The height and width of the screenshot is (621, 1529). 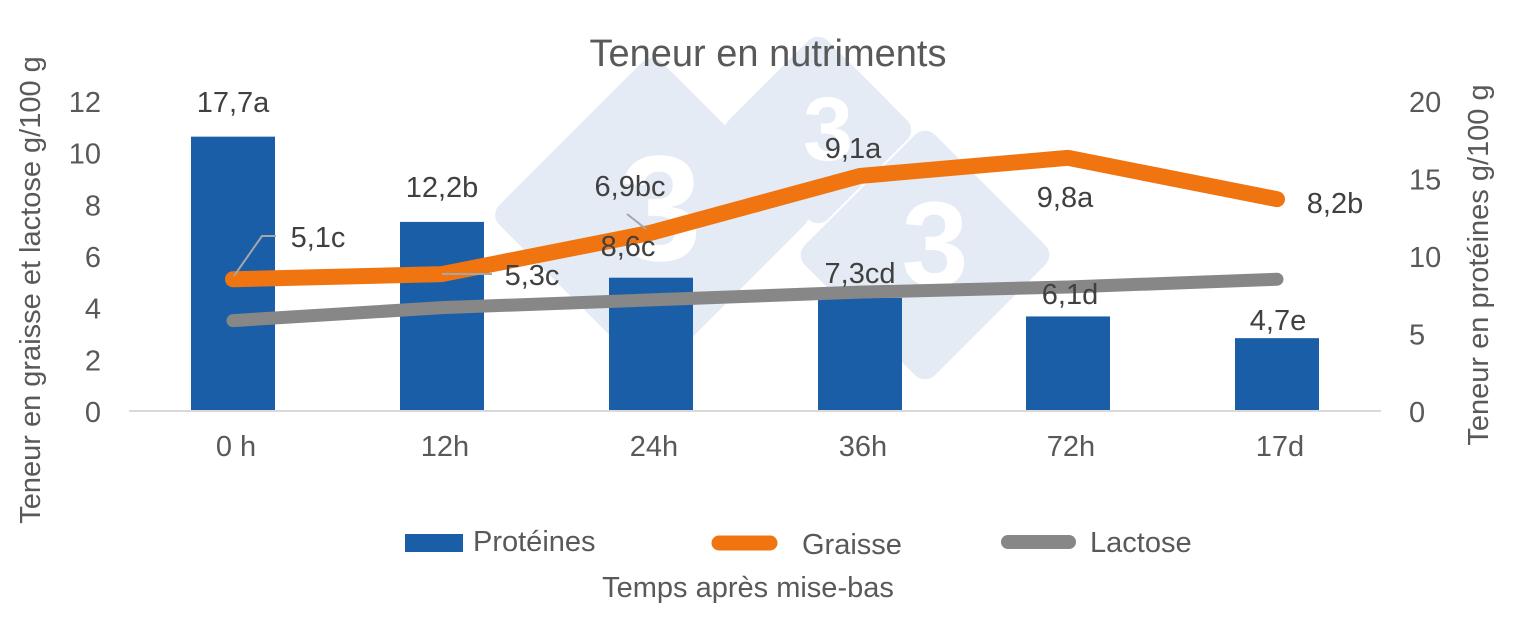 What do you see at coordinates (1280, 447) in the screenshot?
I see `x-tick: 17d` at bounding box center [1280, 447].